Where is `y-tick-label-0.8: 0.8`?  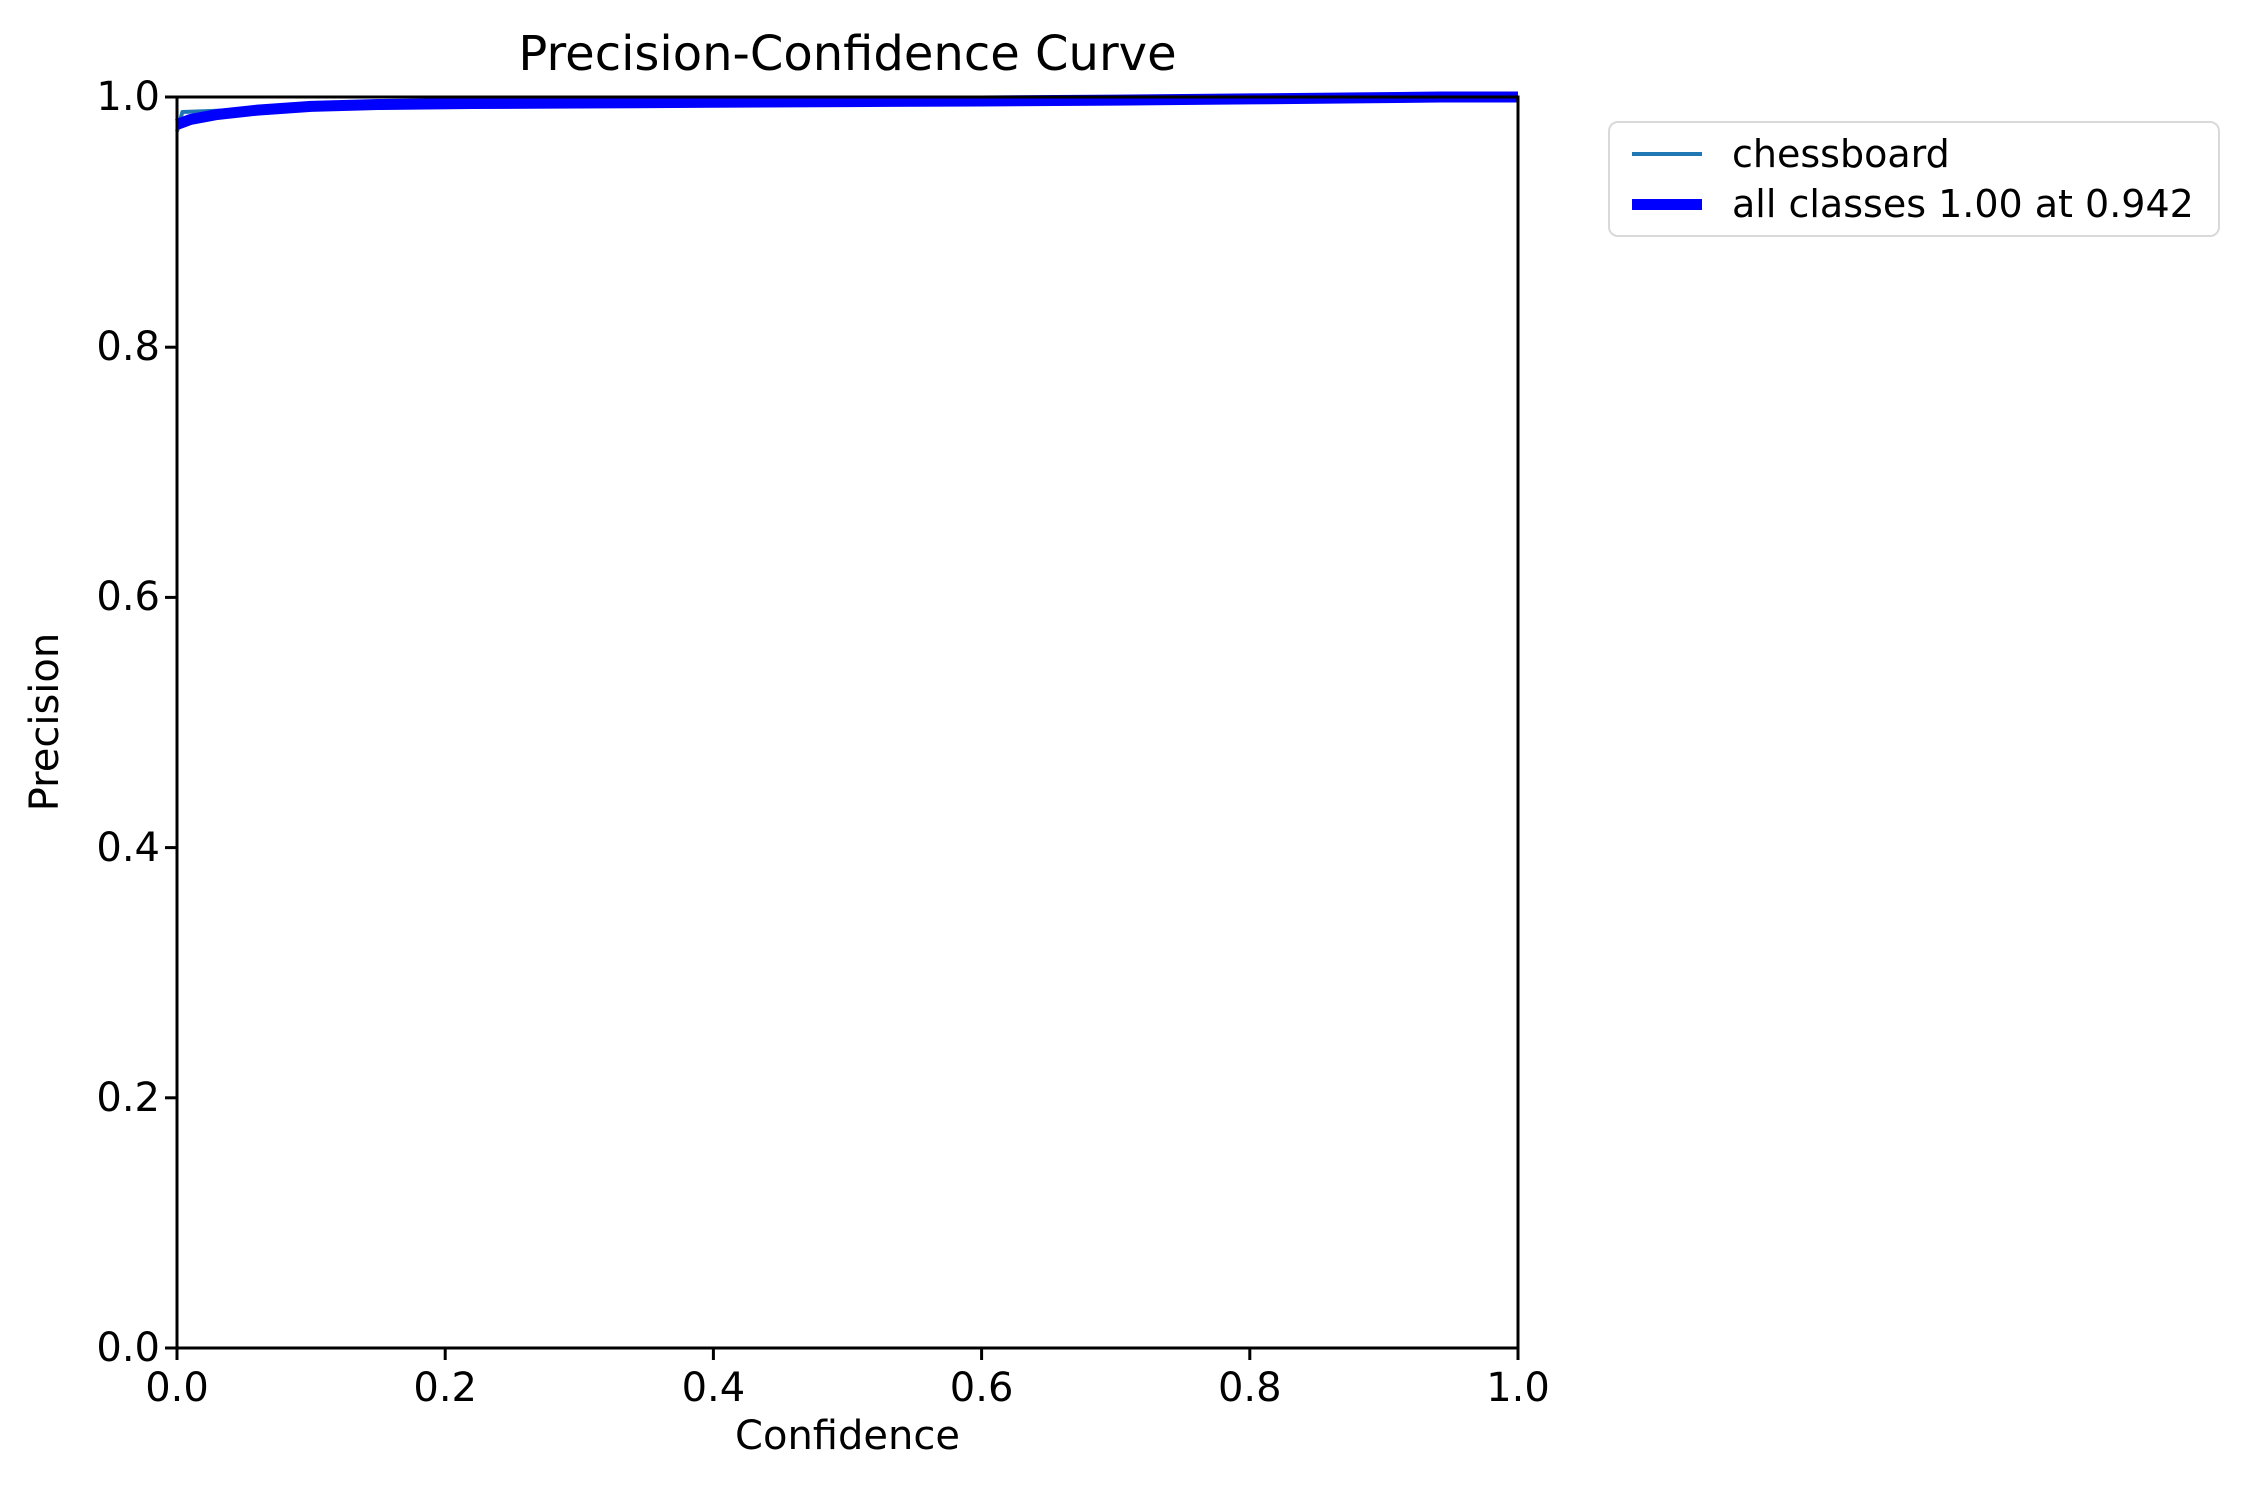
y-tick-label-0.8: 0.8 is located at coordinates (128, 347).